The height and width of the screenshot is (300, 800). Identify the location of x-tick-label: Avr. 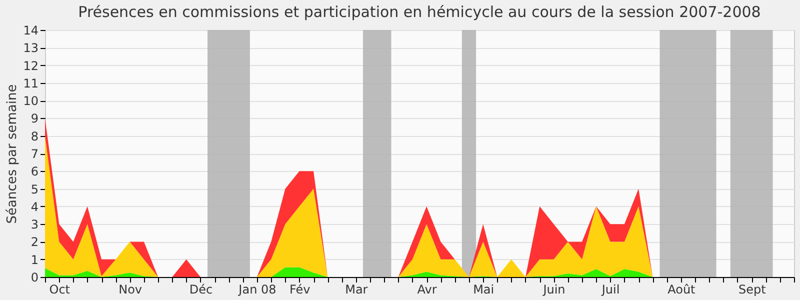
(427, 289).